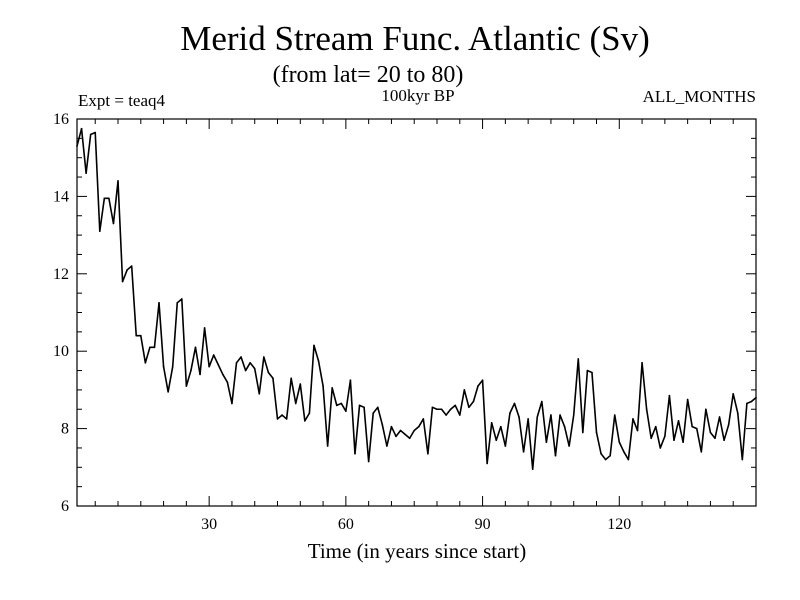  I want to click on chart-subtitle: (from lat= 20 to 80), so click(368, 75).